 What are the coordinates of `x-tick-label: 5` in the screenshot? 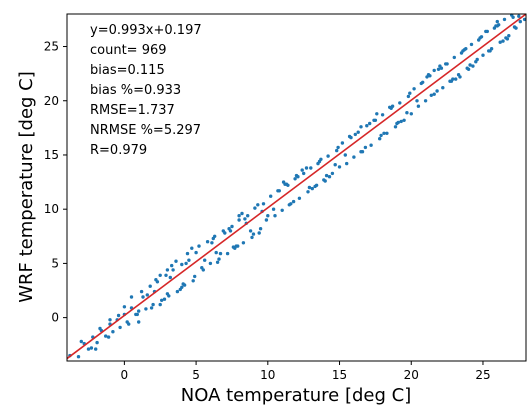 It's located at (196, 375).